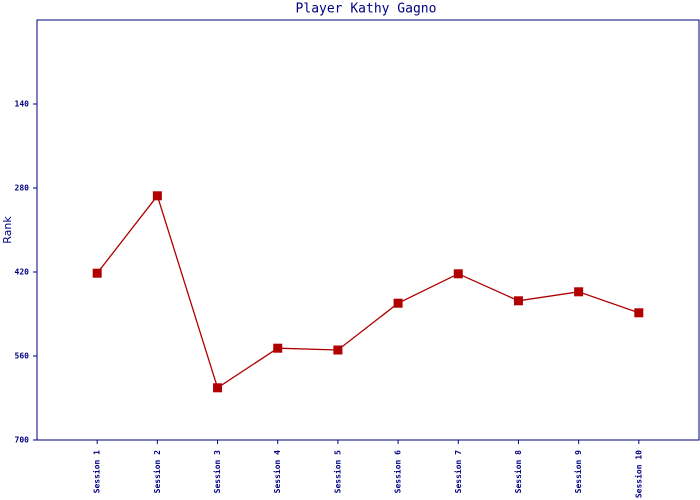 This screenshot has width=700, height=500. I want to click on x-tick-label: Session 2, so click(157, 472).